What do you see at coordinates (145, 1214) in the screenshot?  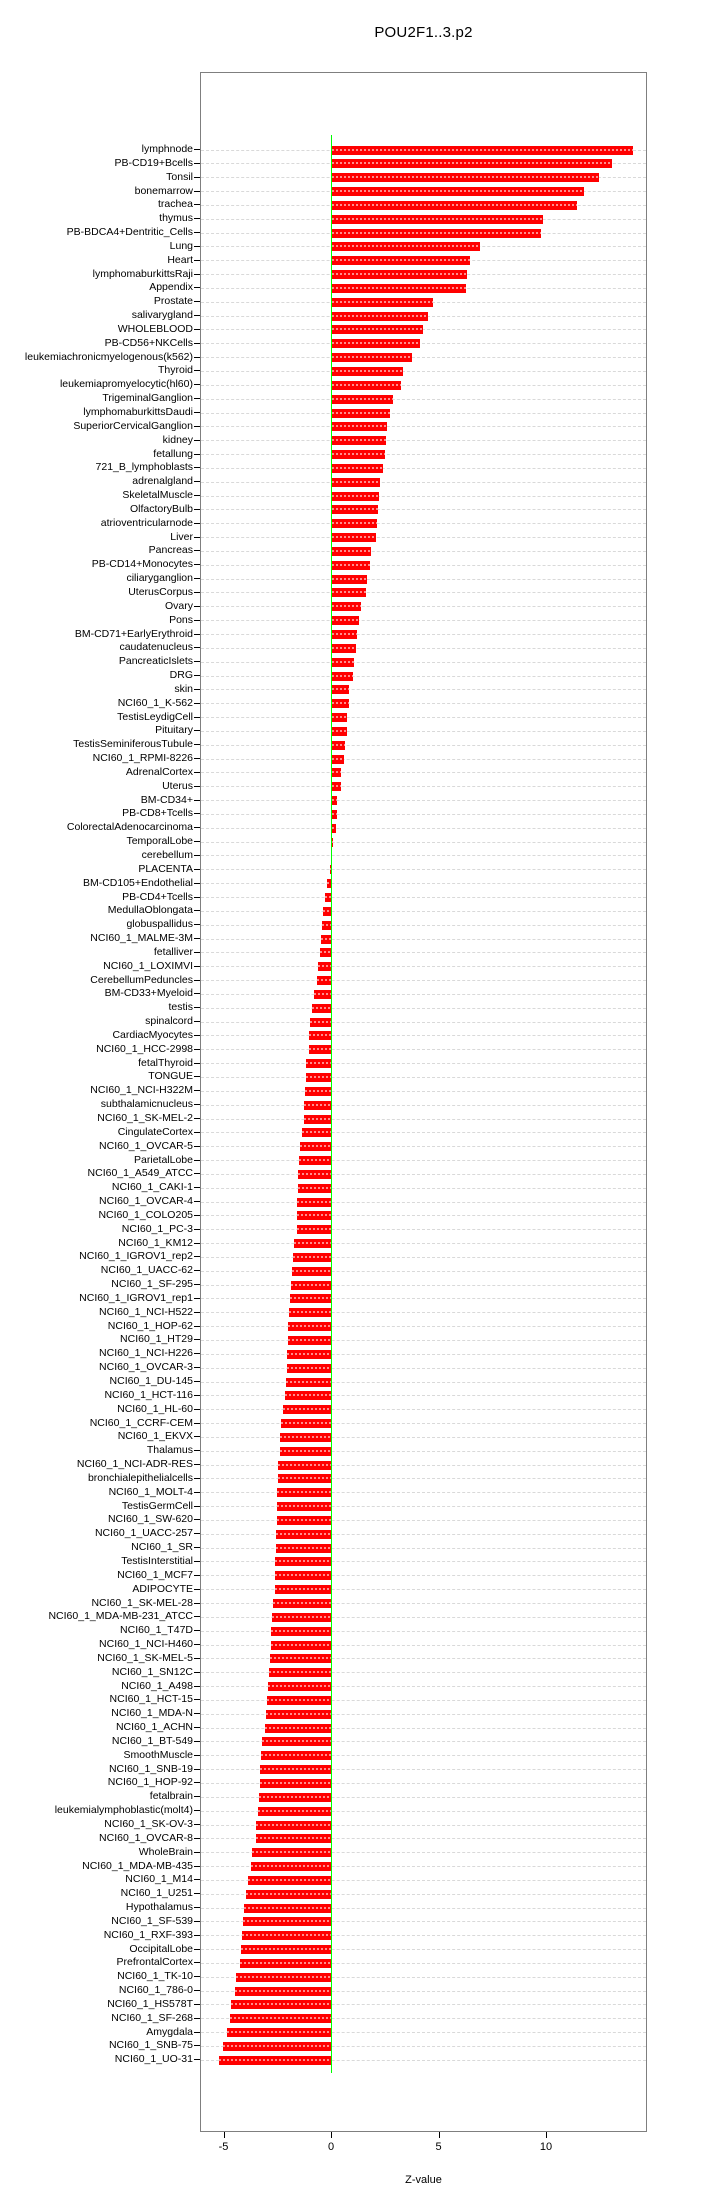 I see `category-label: NCI60_1_COLO205` at bounding box center [145, 1214].